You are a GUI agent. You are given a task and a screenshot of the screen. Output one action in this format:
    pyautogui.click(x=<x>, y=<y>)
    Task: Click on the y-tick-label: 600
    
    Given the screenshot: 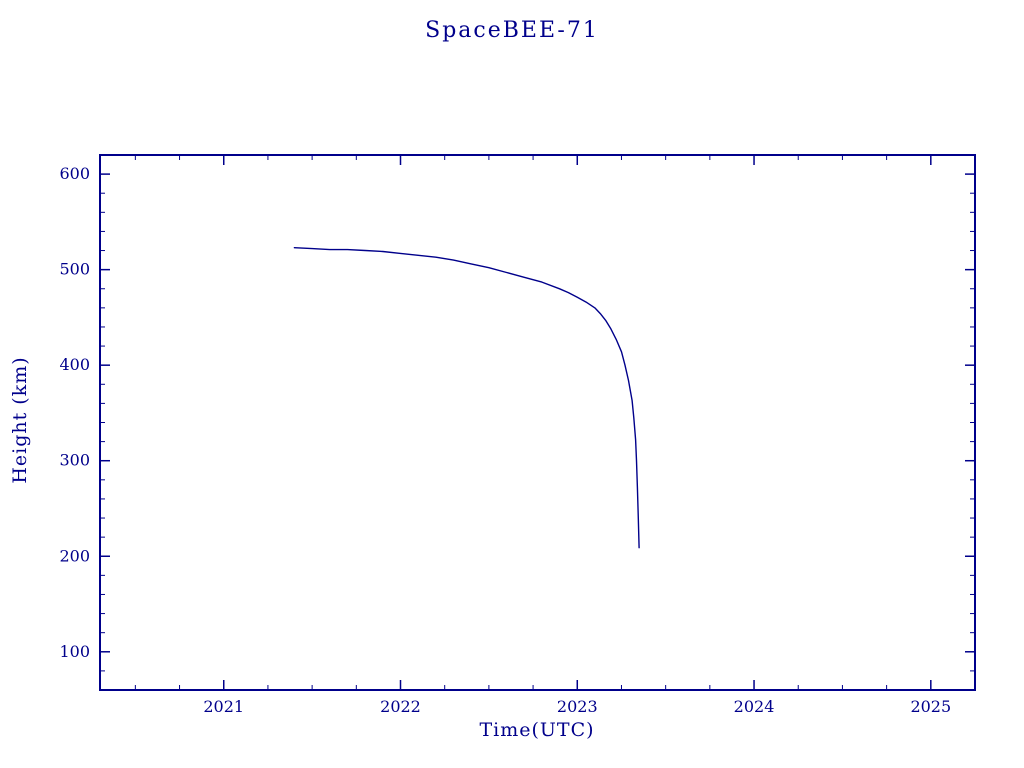 What is the action you would take?
    pyautogui.click(x=74, y=173)
    